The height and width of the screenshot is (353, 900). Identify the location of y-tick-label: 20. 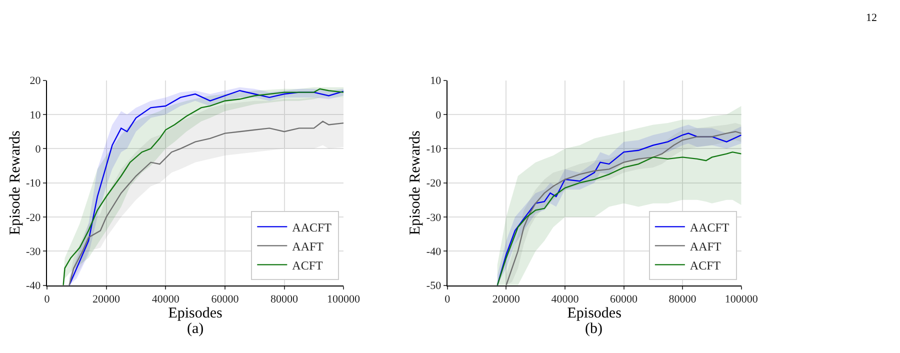
(36, 81).